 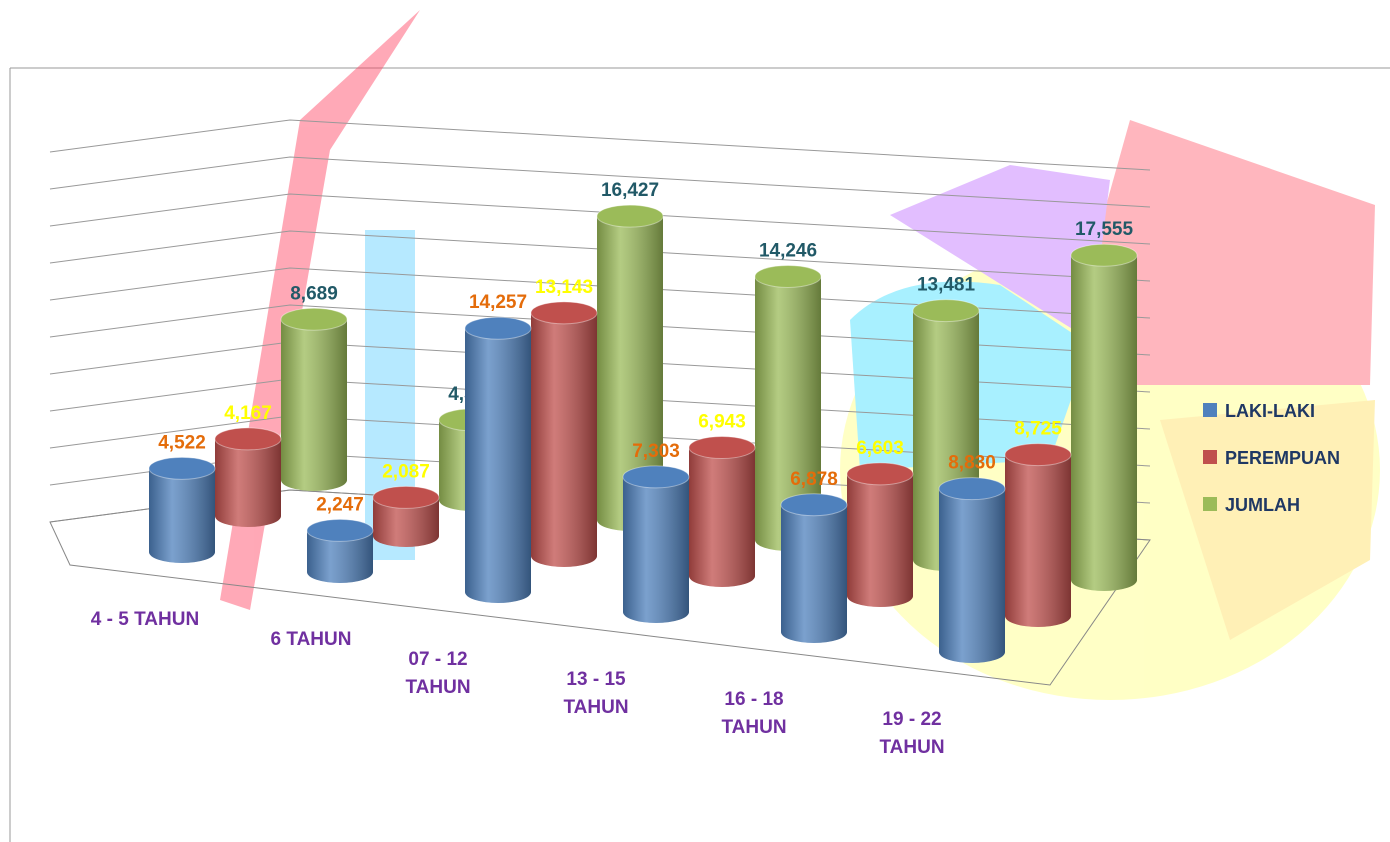 I want to click on data-label: 17,555, so click(x=1104, y=229).